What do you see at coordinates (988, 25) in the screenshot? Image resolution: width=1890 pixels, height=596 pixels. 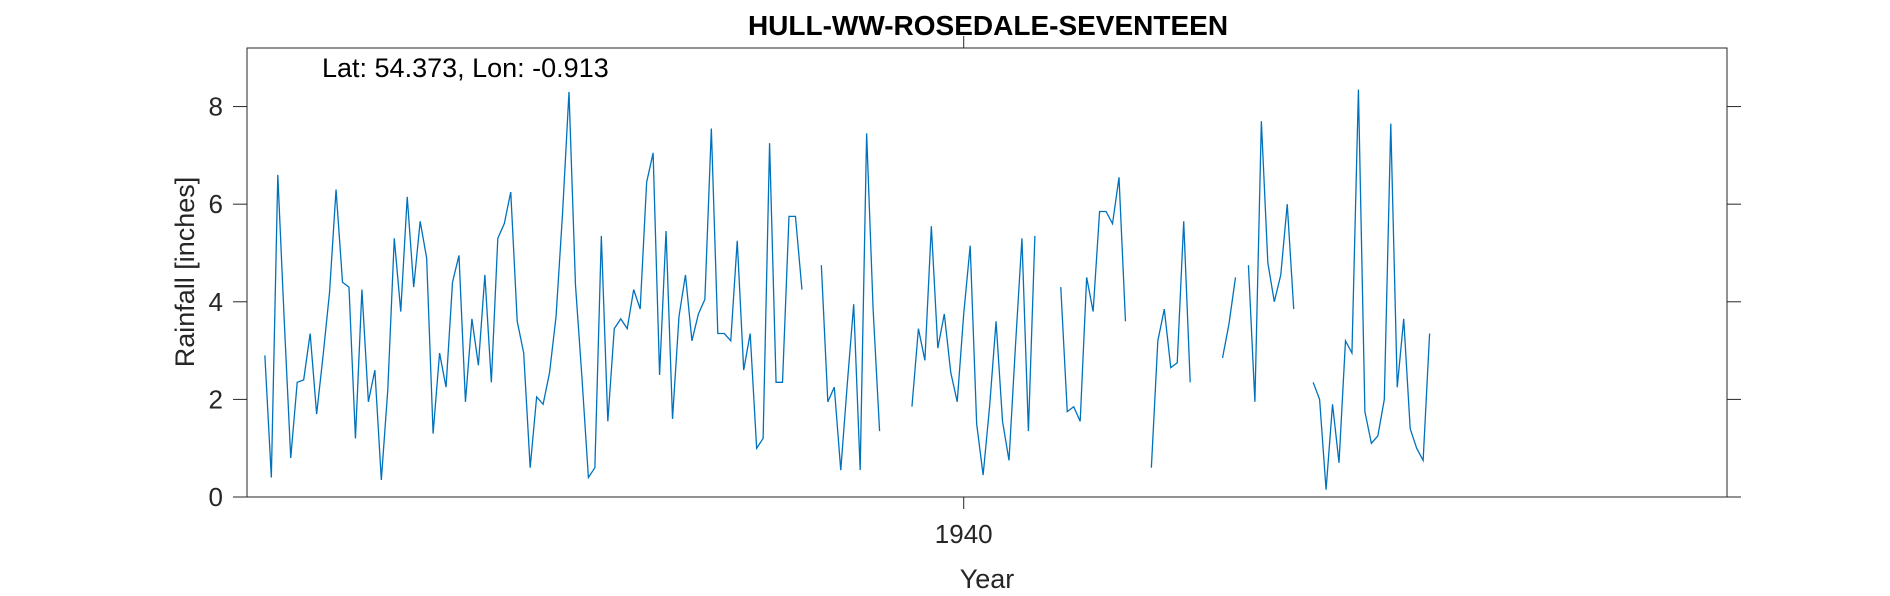 I see `chart-title: HULL-WW-ROSEDALE-SEVENTEEN` at bounding box center [988, 25].